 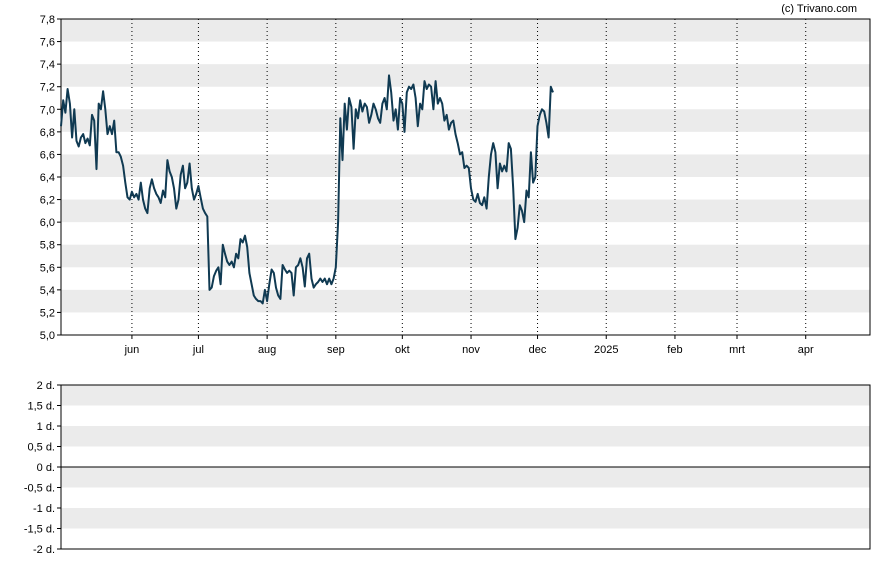 What do you see at coordinates (47, 88) in the screenshot?
I see `y-tick-label: 7,2` at bounding box center [47, 88].